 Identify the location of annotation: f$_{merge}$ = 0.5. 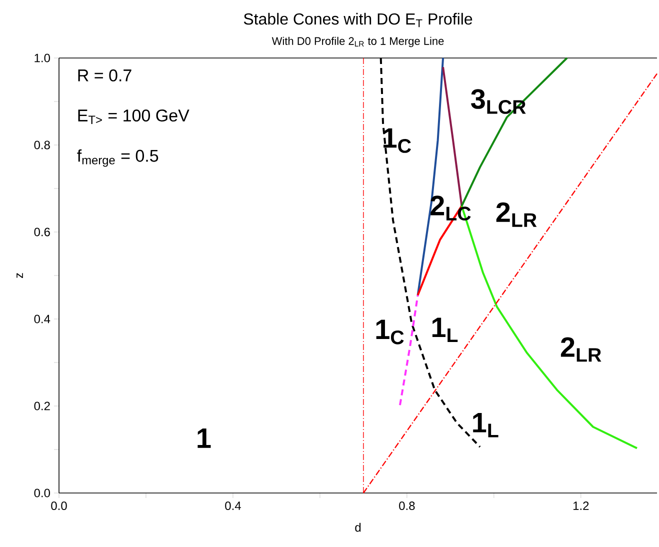
(117, 158).